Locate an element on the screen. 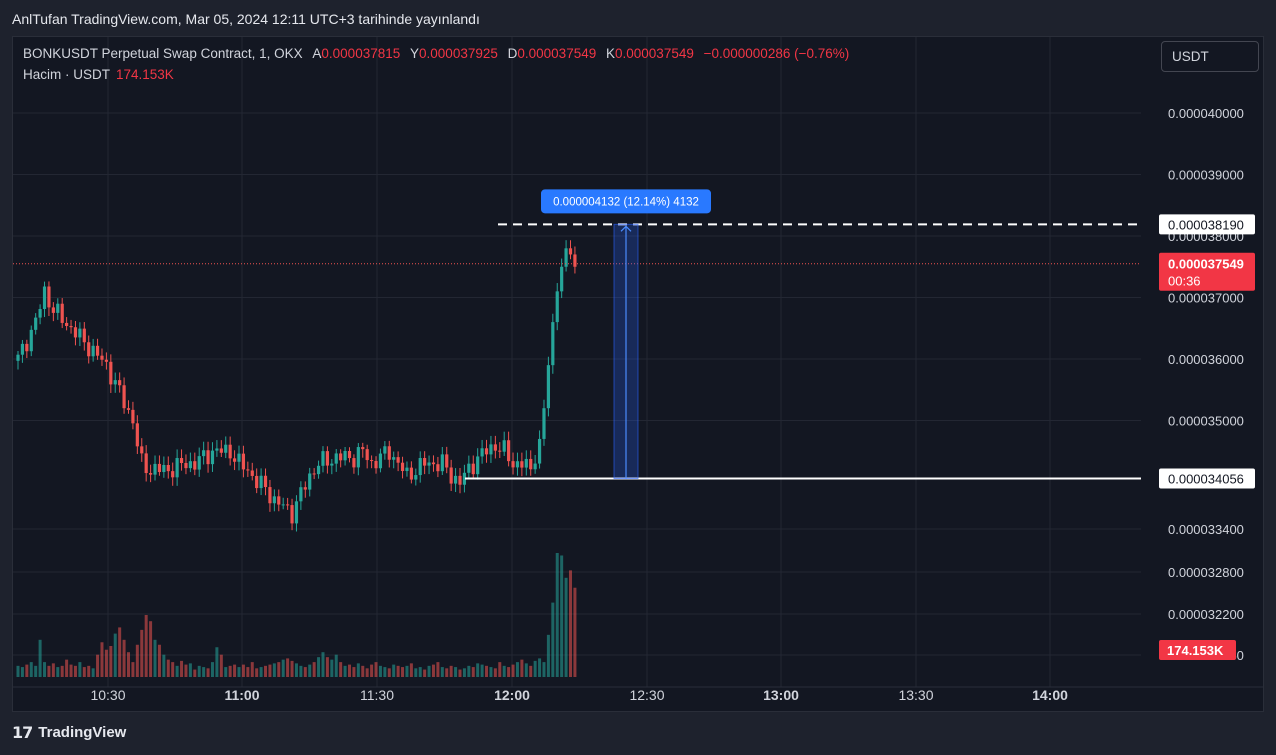 Image resolution: width=1276 pixels, height=755 pixels. tradingview-logo-icon: 17 is located at coordinates (22, 732).